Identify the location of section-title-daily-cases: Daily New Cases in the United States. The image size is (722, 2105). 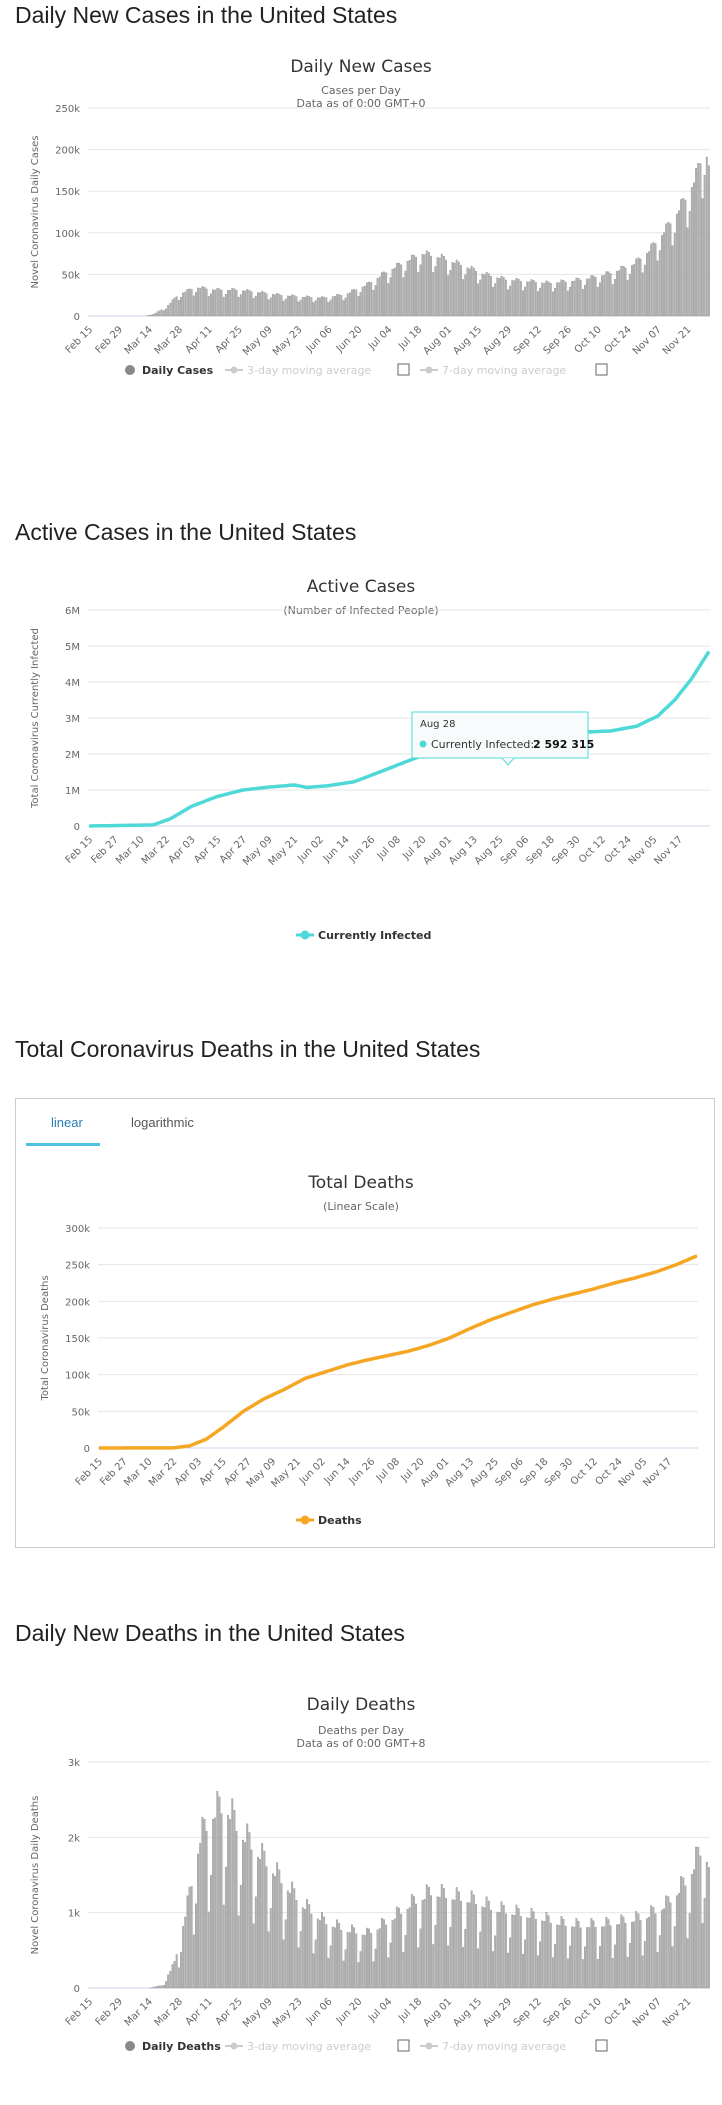
(206, 15).